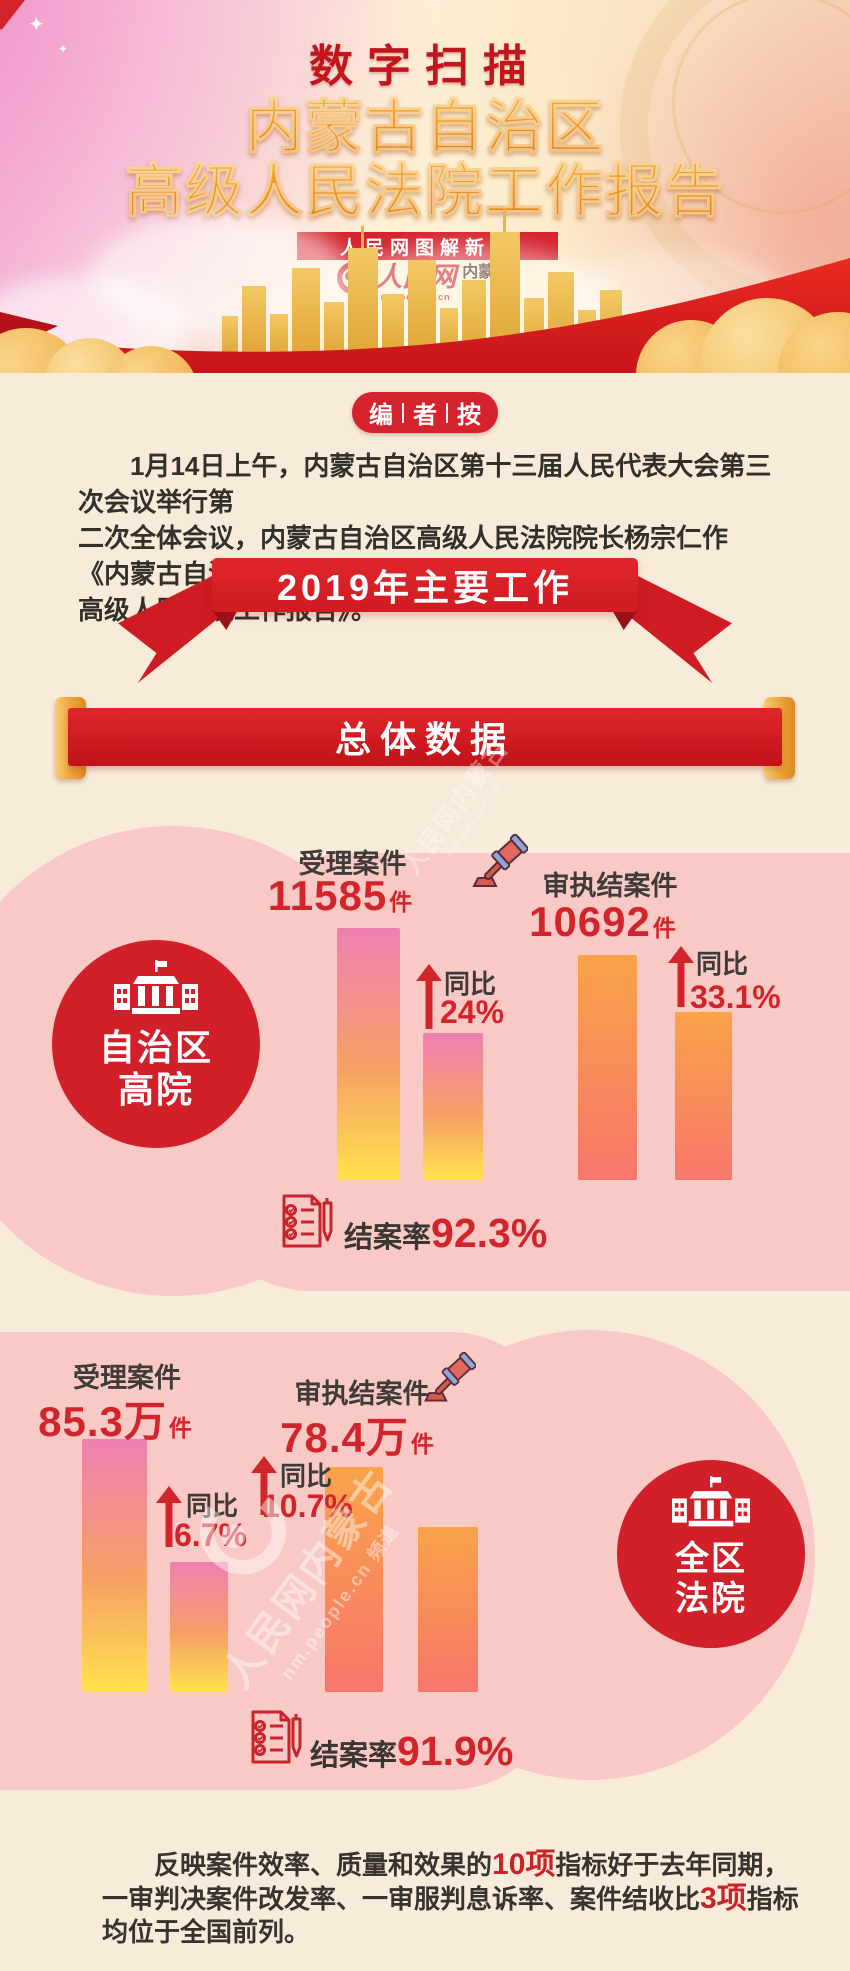 This screenshot has width=850, height=1971. Describe the element at coordinates (425, 585) in the screenshot. I see `section-banner-2019: 2019年主要工作` at that location.